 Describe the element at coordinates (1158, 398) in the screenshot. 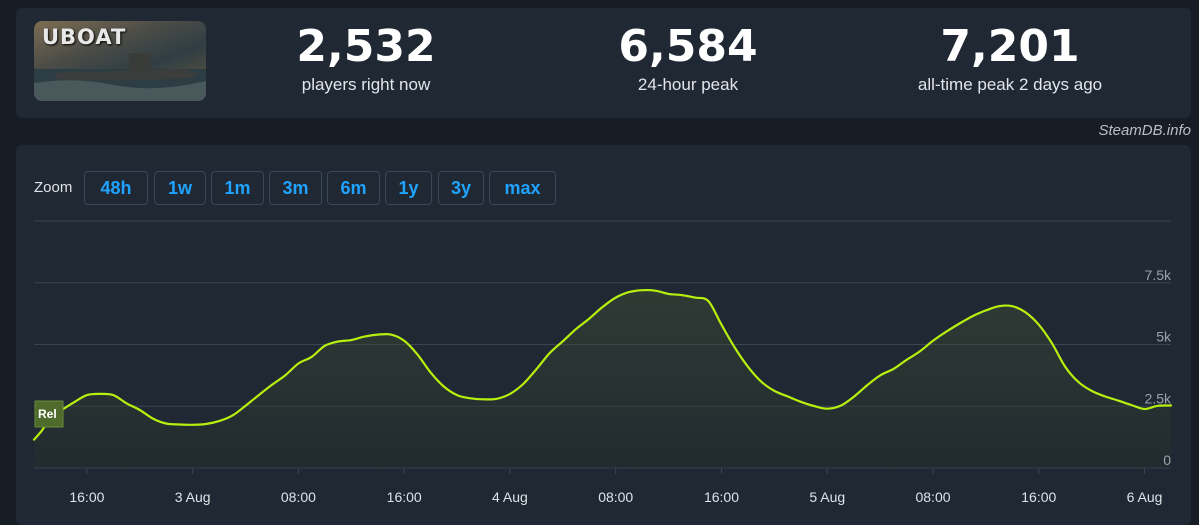

I see `y-tick-label: 2.5k` at that location.